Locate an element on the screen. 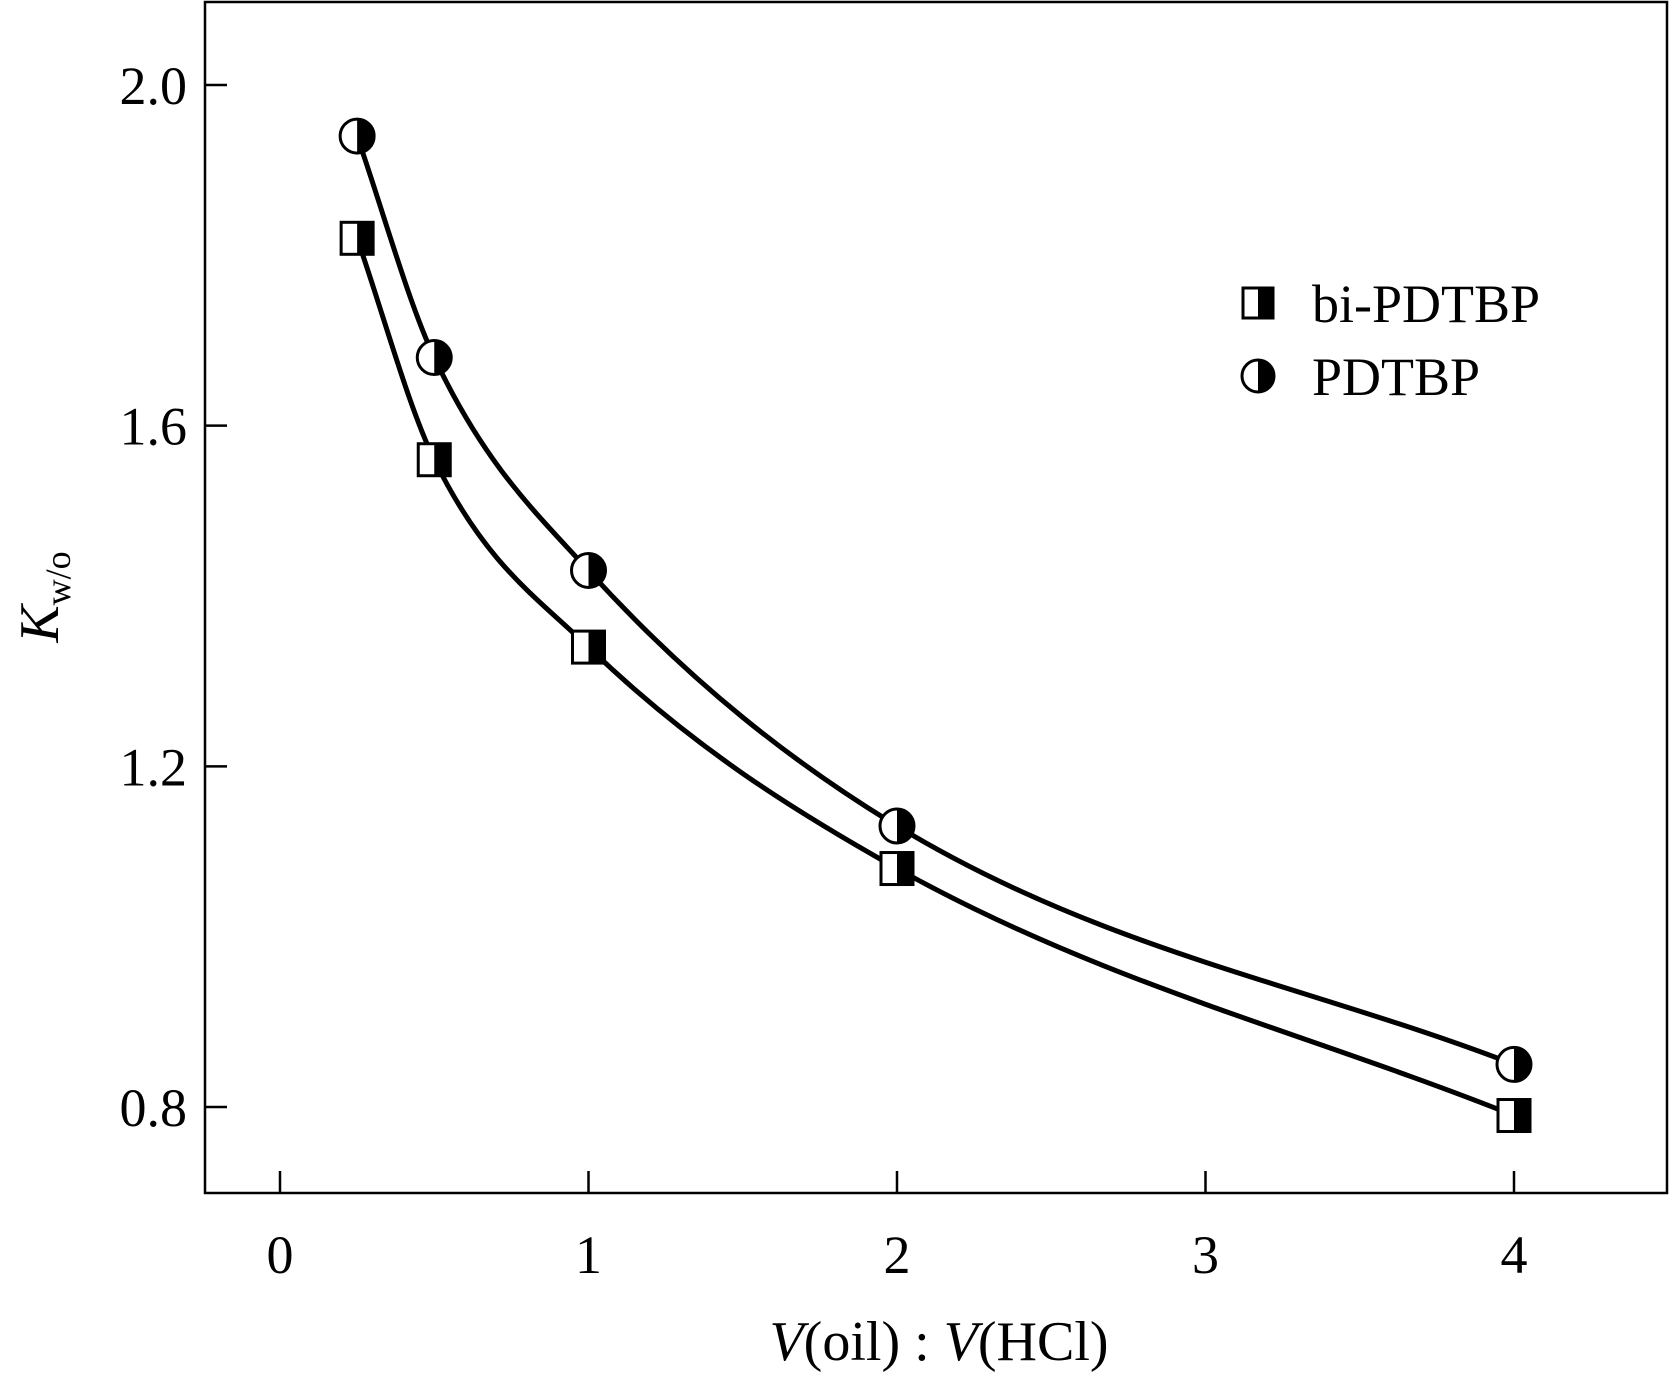  x-tick-label: 3 is located at coordinates (1205, 1255).